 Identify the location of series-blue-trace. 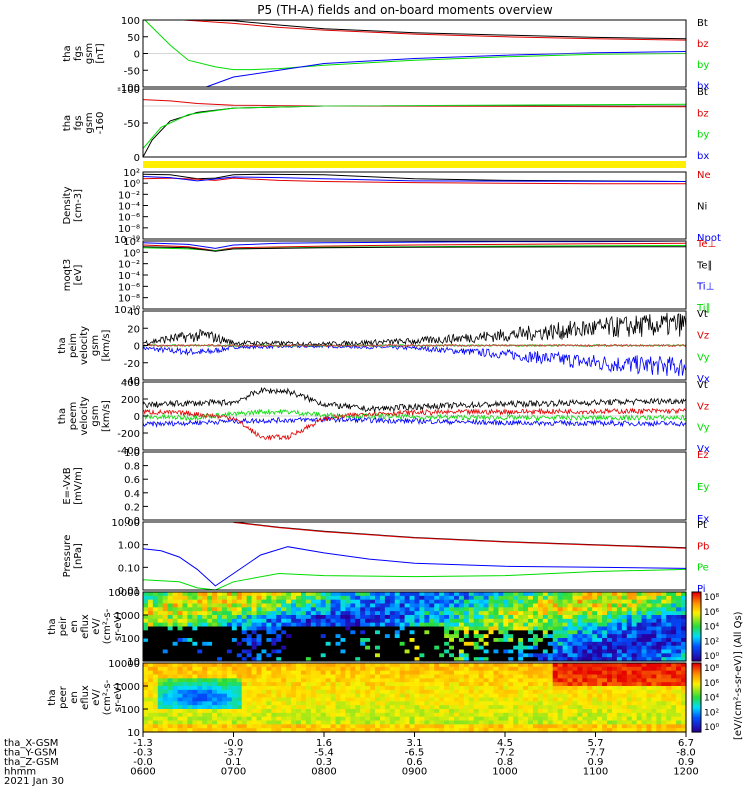
(414, 360).